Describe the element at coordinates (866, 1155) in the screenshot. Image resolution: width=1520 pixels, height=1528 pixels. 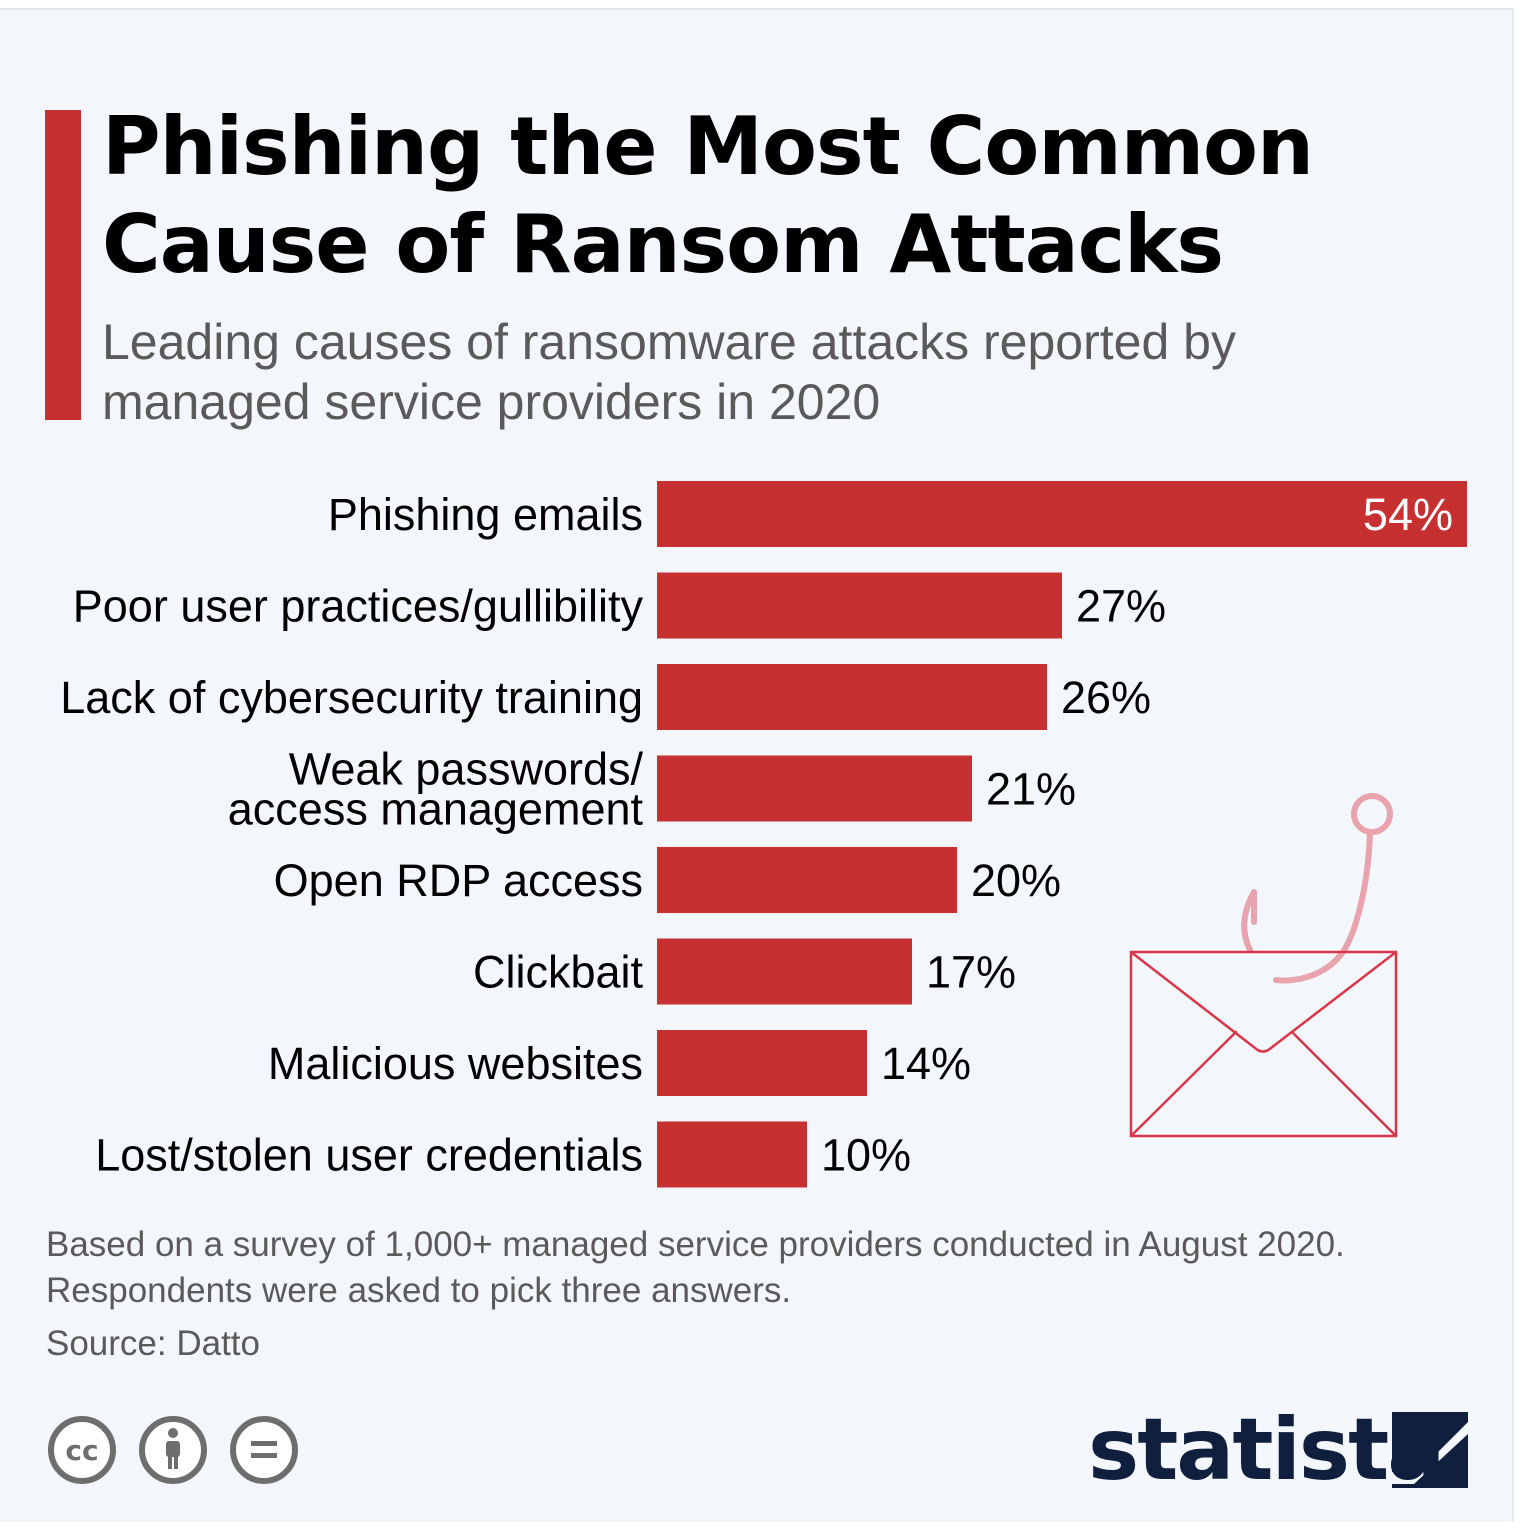
I see `value-label: 10%` at that location.